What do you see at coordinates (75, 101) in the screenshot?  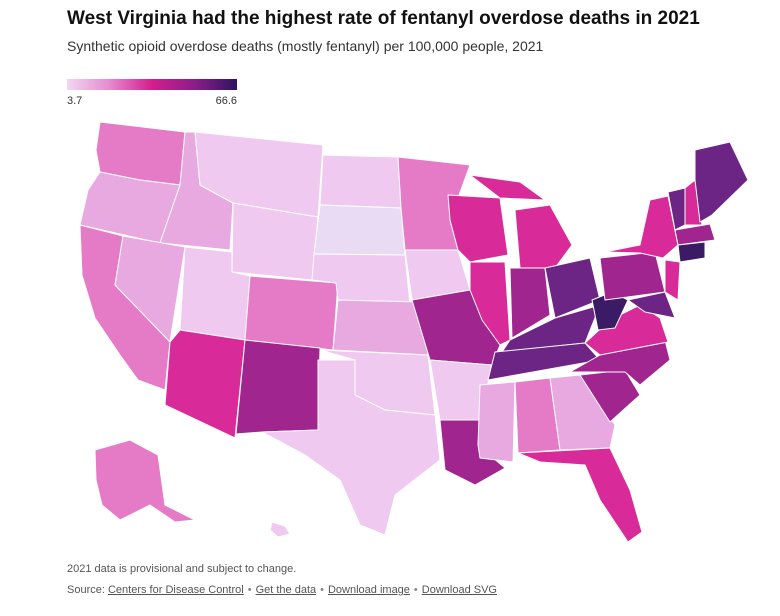 I see `legend-min-label: 3.7` at bounding box center [75, 101].